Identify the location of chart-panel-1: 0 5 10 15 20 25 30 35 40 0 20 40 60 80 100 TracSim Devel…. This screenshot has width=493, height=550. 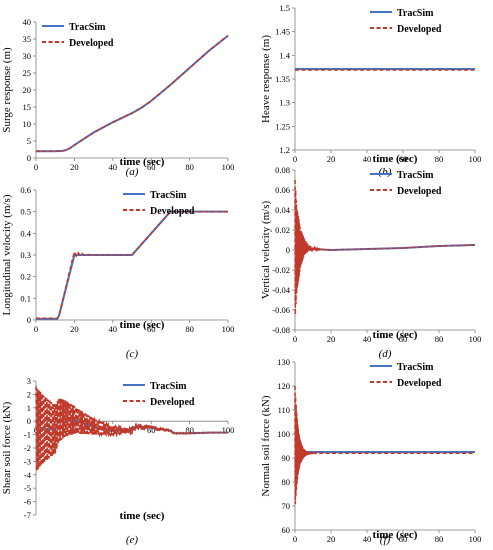
(117, 97).